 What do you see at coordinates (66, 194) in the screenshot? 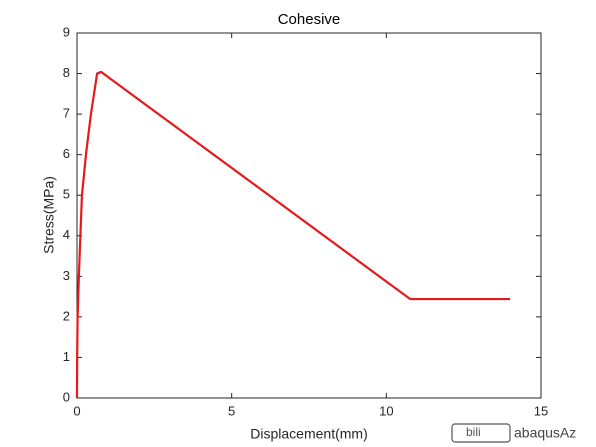
I see `y-tick-label: 5` at bounding box center [66, 194].